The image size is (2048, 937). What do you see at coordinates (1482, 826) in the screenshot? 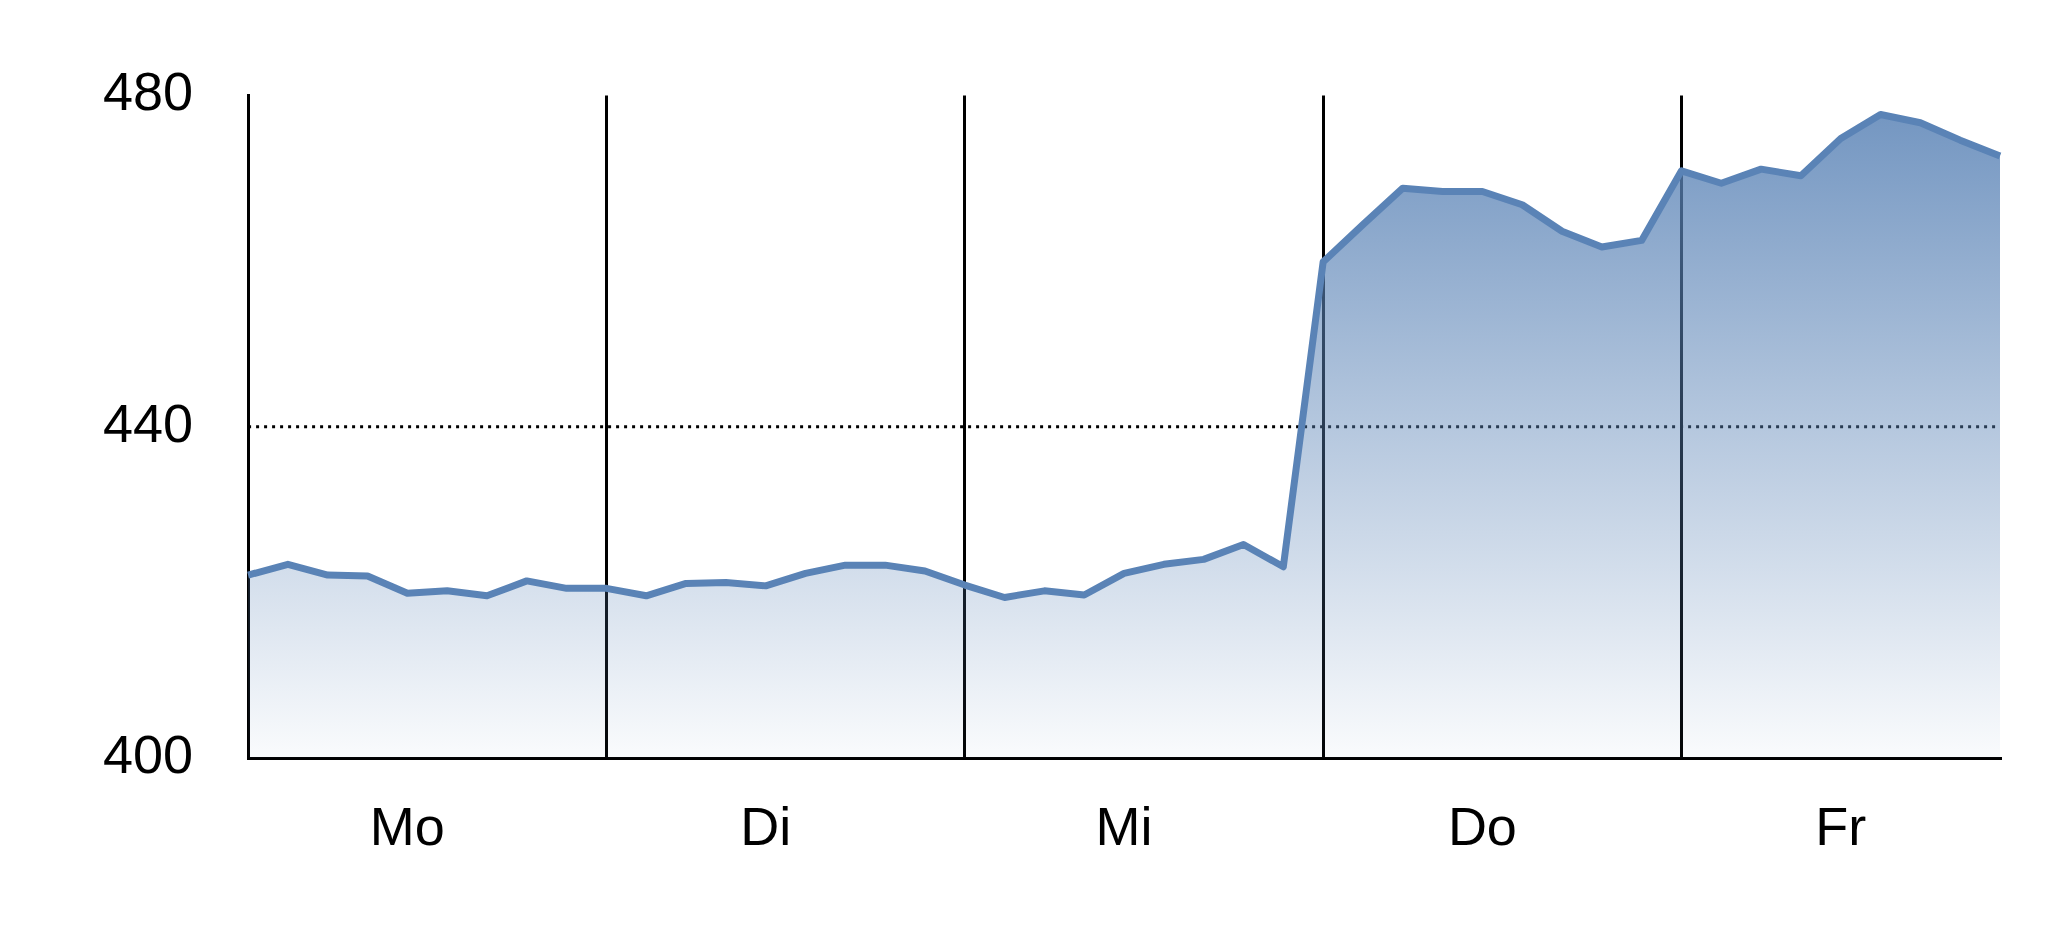
I see `x-tick-label: Do` at bounding box center [1482, 826].